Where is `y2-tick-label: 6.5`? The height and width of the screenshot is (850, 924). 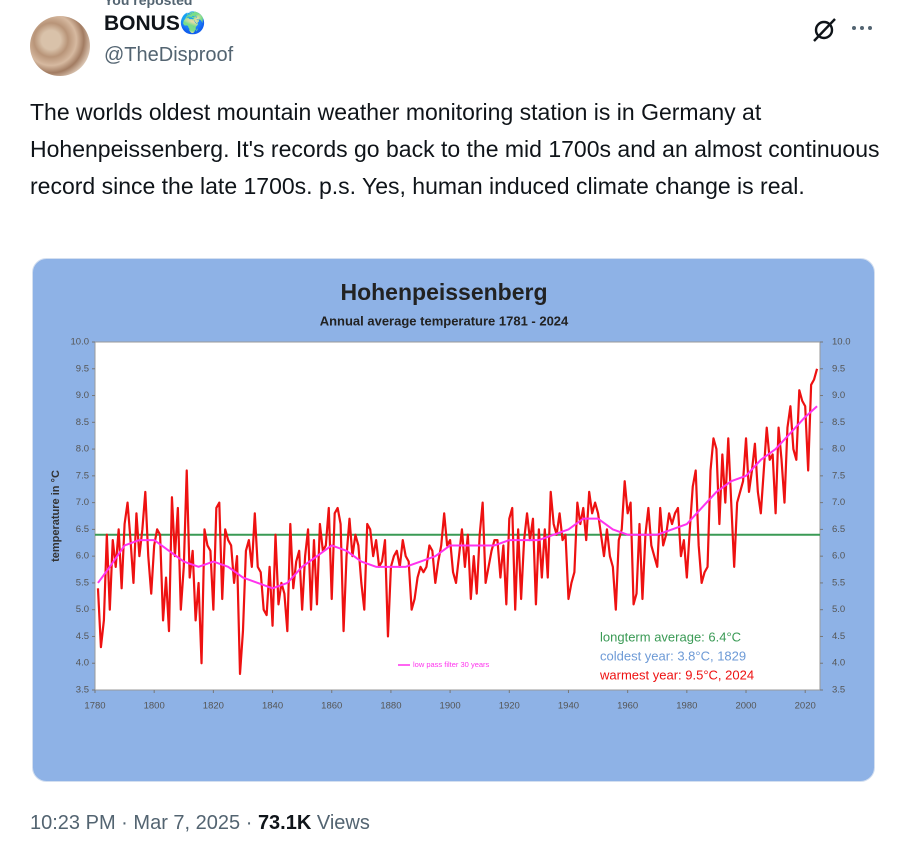 y2-tick-label: 6.5 is located at coordinates (838, 529).